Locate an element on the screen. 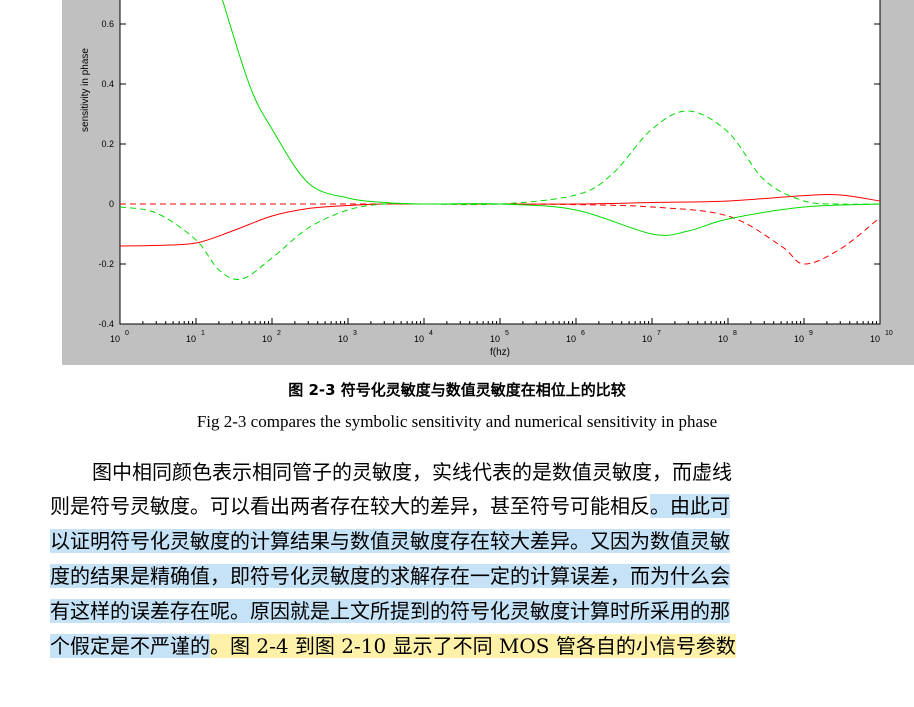  line-5-highlight: 有这样的误差存在呢。原因就是上文所提到的符号化灵敏度计算时所采用的那 is located at coordinates (390, 611).